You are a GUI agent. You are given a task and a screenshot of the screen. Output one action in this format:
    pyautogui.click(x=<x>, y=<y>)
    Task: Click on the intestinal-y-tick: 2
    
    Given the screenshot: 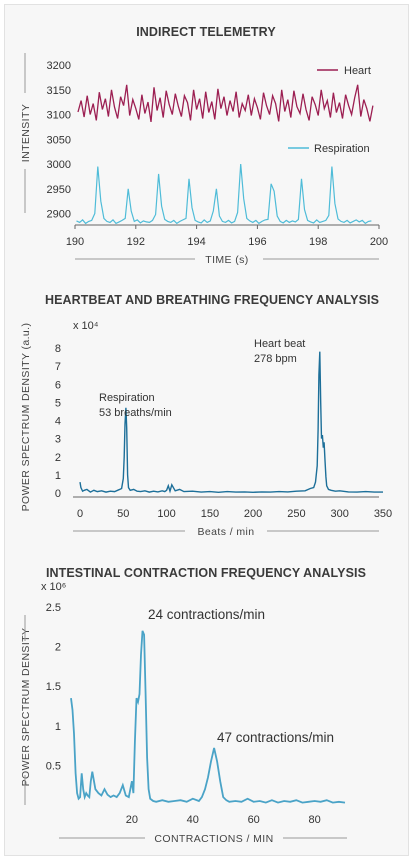 What is the action you would take?
    pyautogui.click(x=58, y=648)
    